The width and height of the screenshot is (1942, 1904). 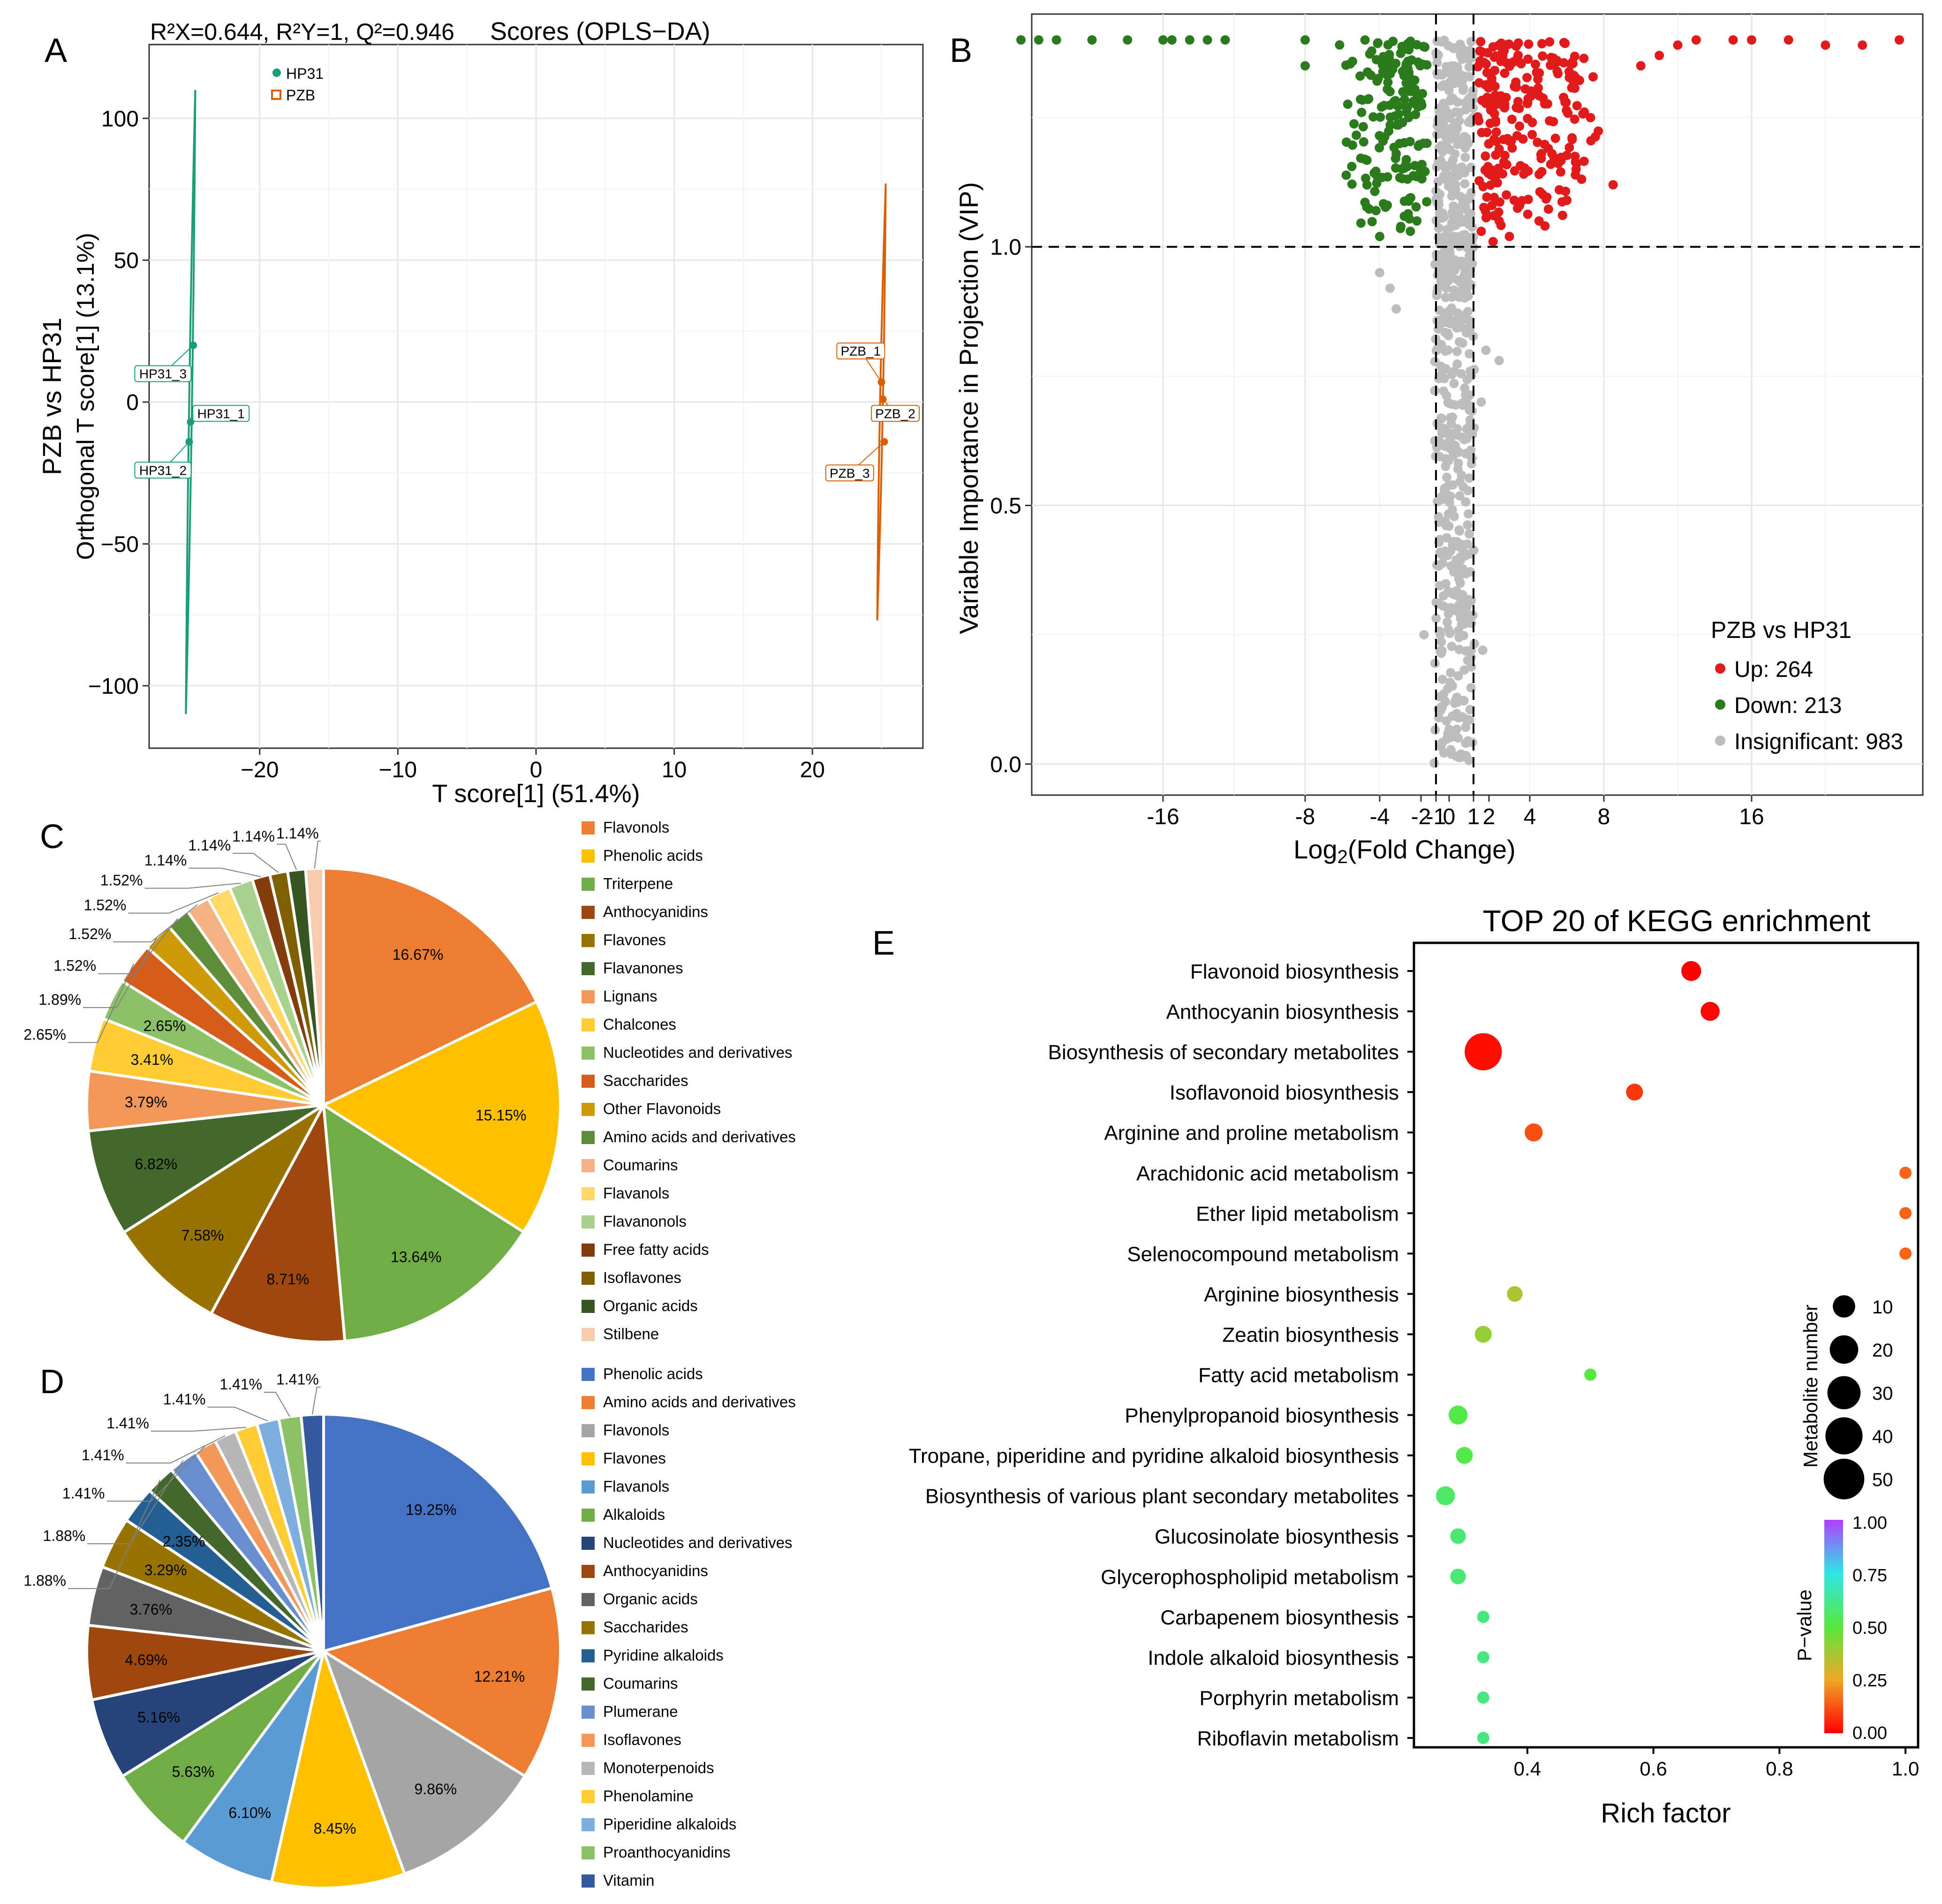 I want to click on a-point-label: HP31_3, so click(x=163, y=374).